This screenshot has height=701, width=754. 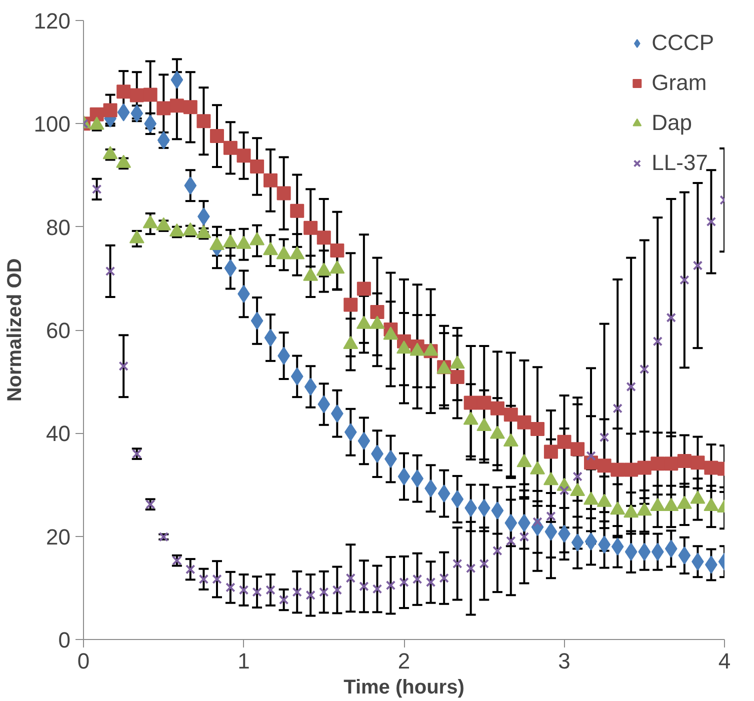 I want to click on y-tick-label: 0, so click(x=64, y=640).